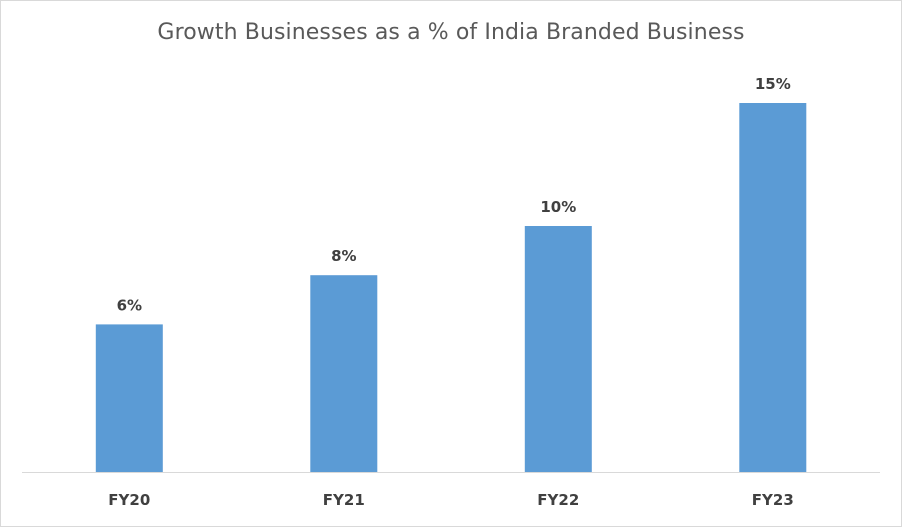  I want to click on data-label-fy22: 10%, so click(558, 207).